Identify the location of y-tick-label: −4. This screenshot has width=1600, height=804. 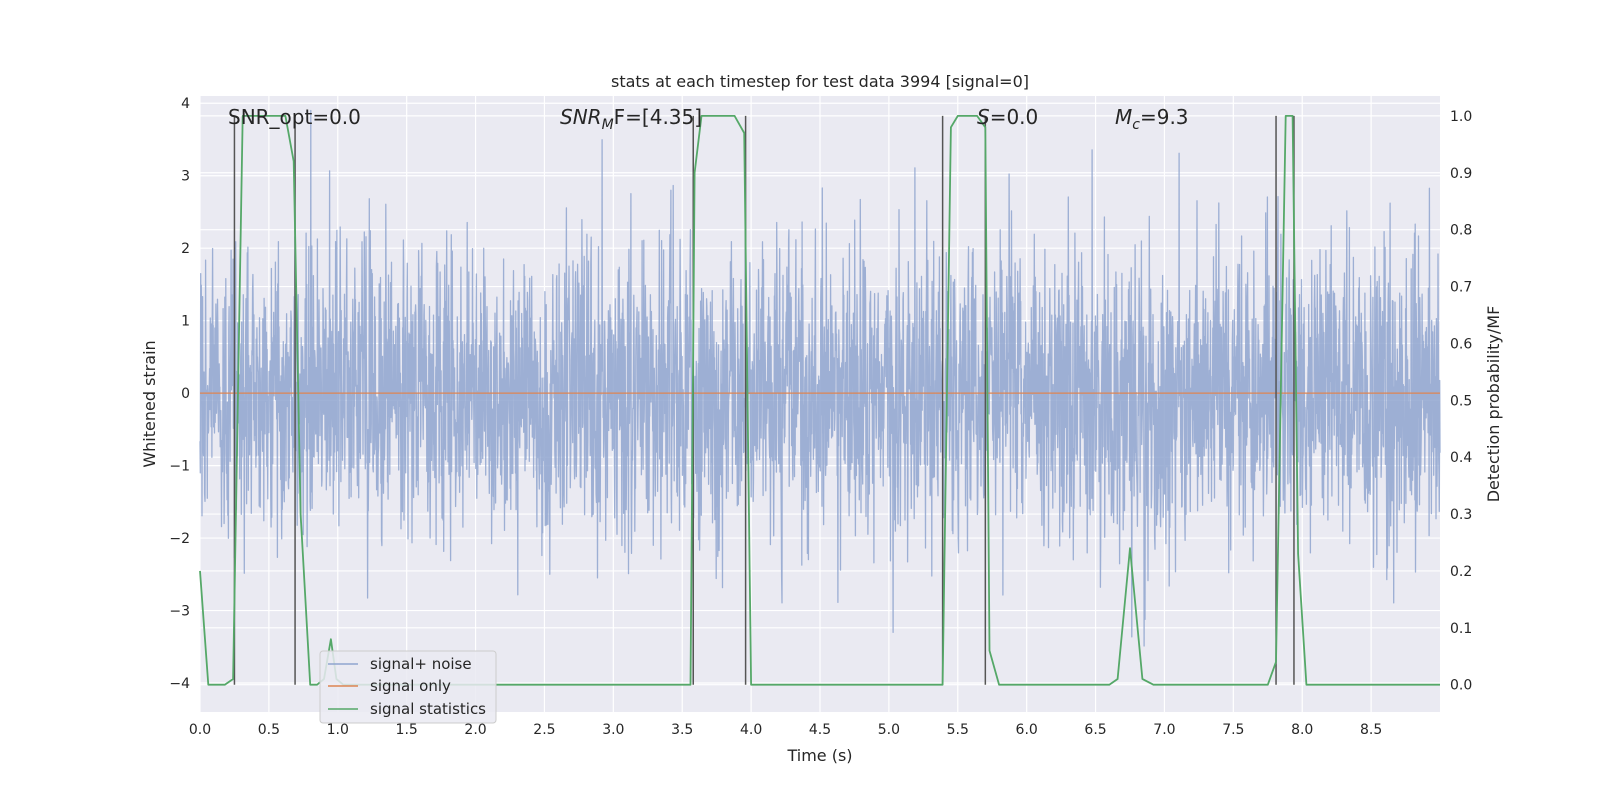
(179, 684).